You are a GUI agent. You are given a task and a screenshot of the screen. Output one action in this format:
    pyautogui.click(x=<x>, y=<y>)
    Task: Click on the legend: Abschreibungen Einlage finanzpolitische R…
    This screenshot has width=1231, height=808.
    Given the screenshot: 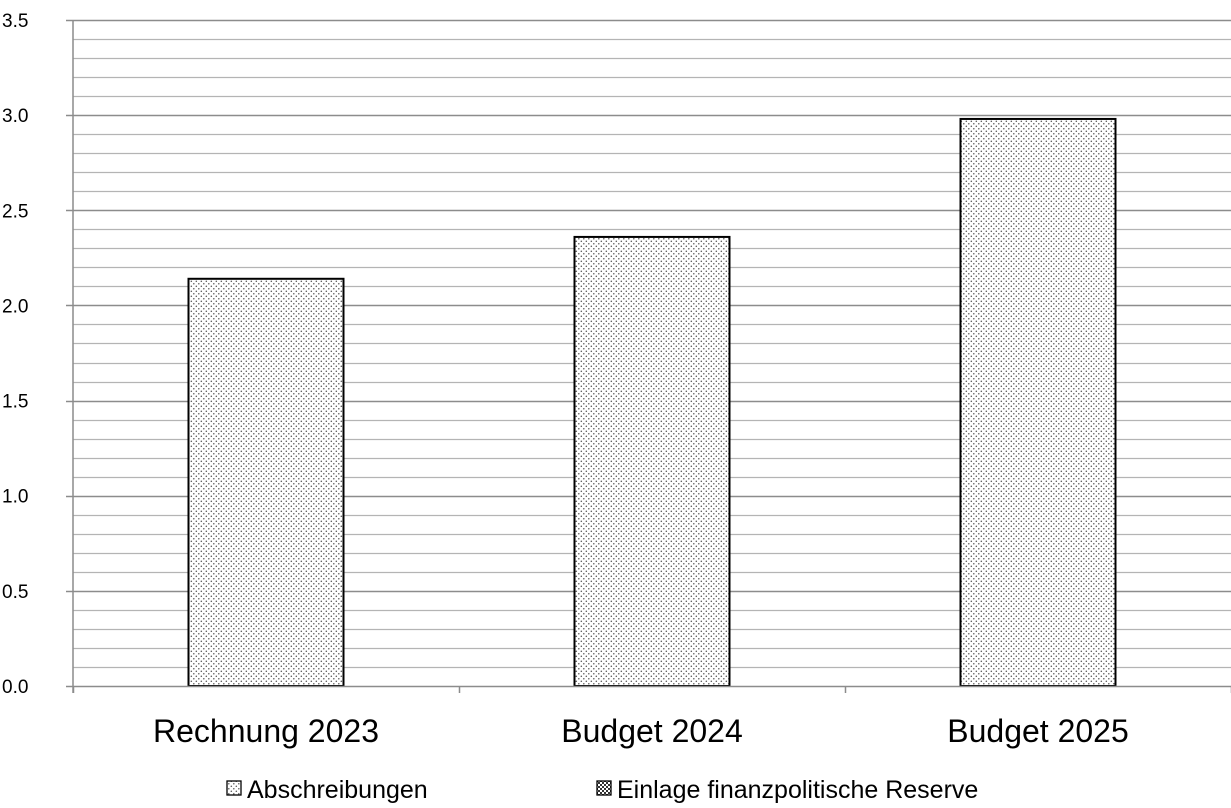 What is the action you would take?
    pyautogui.click(x=602, y=790)
    